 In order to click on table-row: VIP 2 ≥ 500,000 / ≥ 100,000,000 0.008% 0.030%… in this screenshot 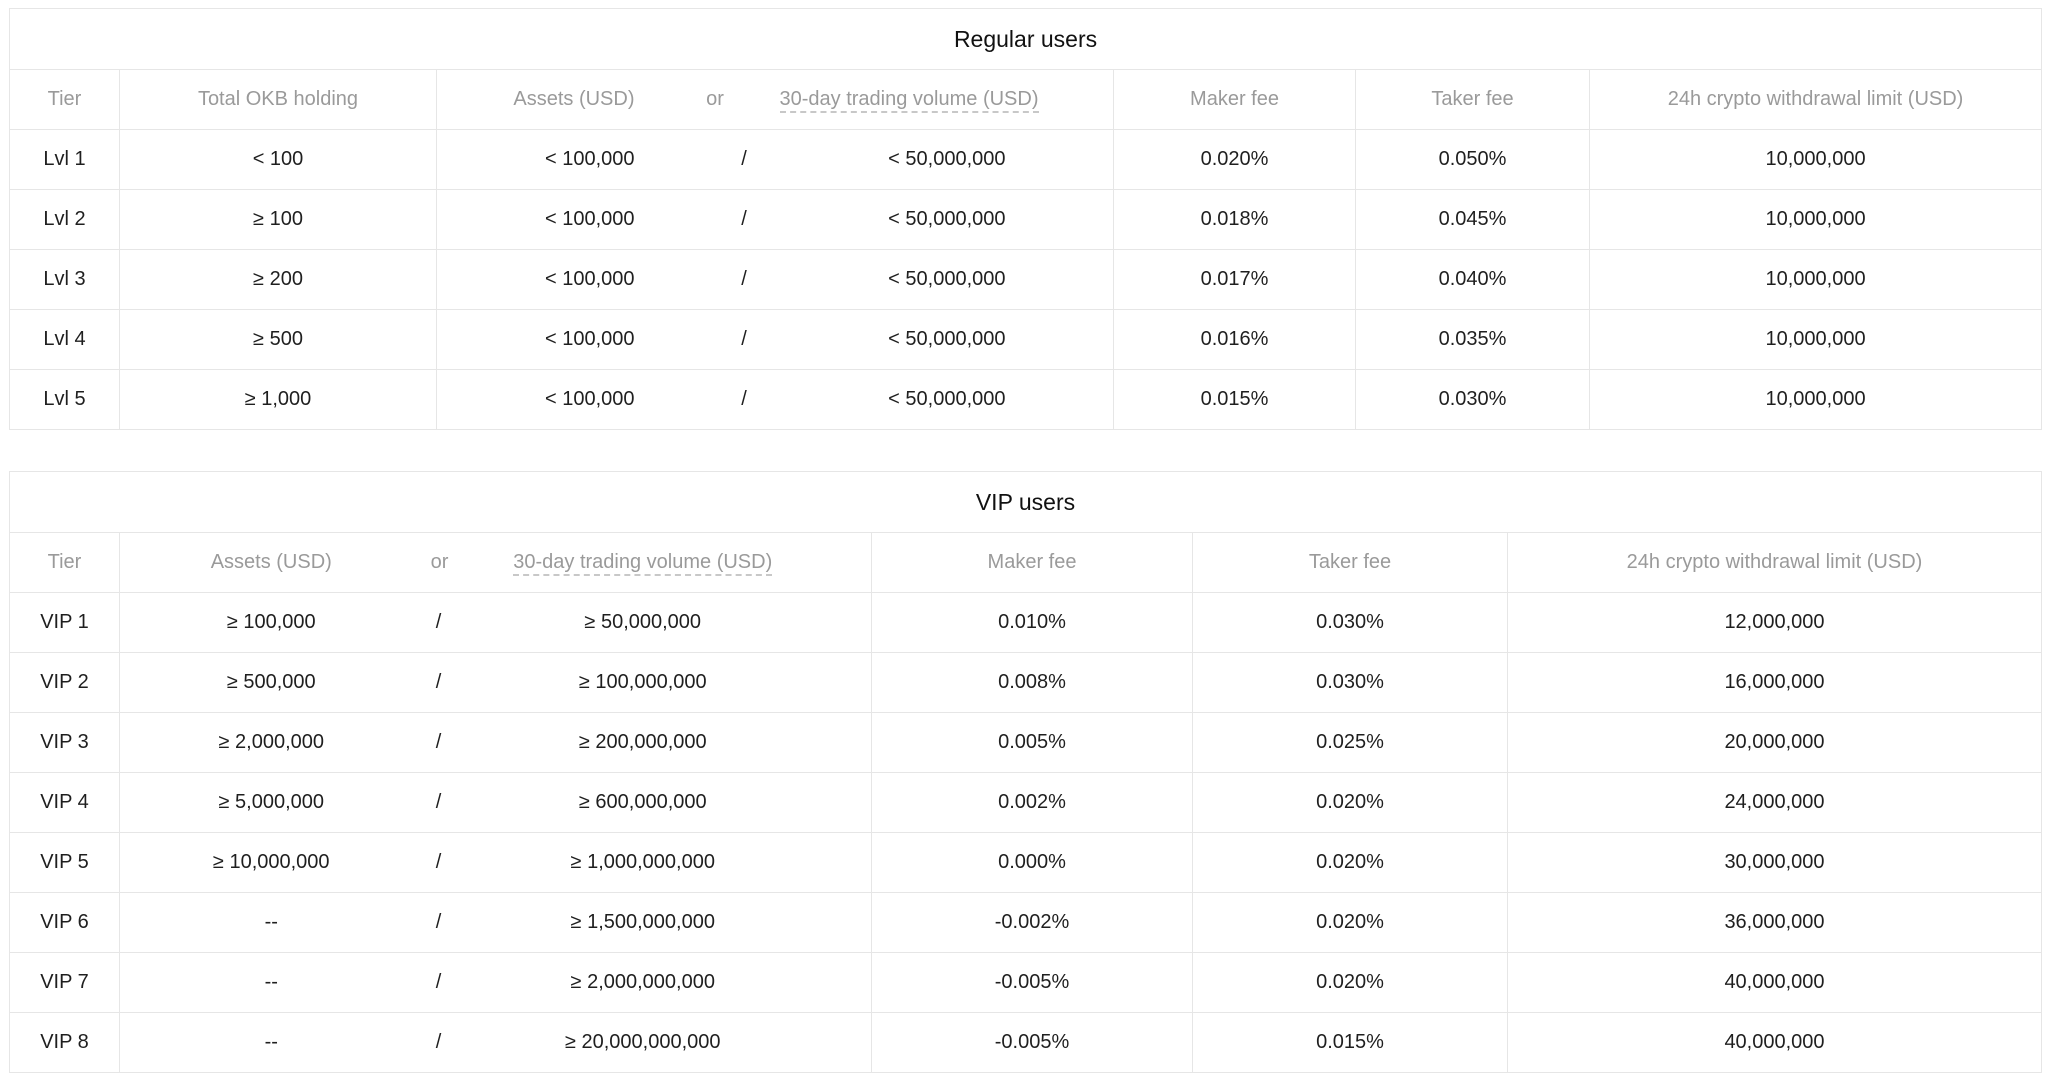, I will do `click(1025, 682)`.